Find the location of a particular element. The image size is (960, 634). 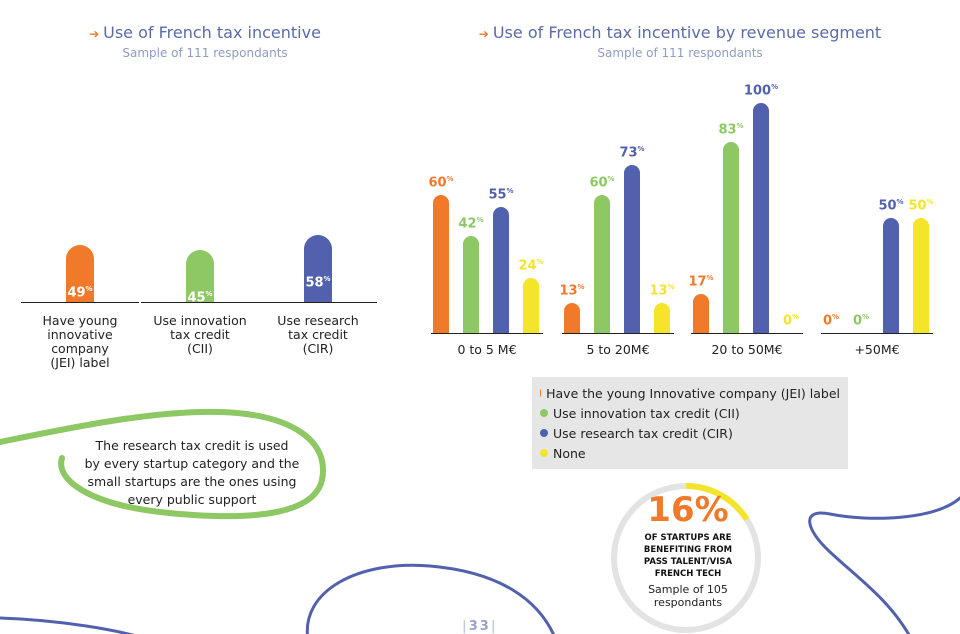

left-category-label-line: (CIR) is located at coordinates (318, 348).